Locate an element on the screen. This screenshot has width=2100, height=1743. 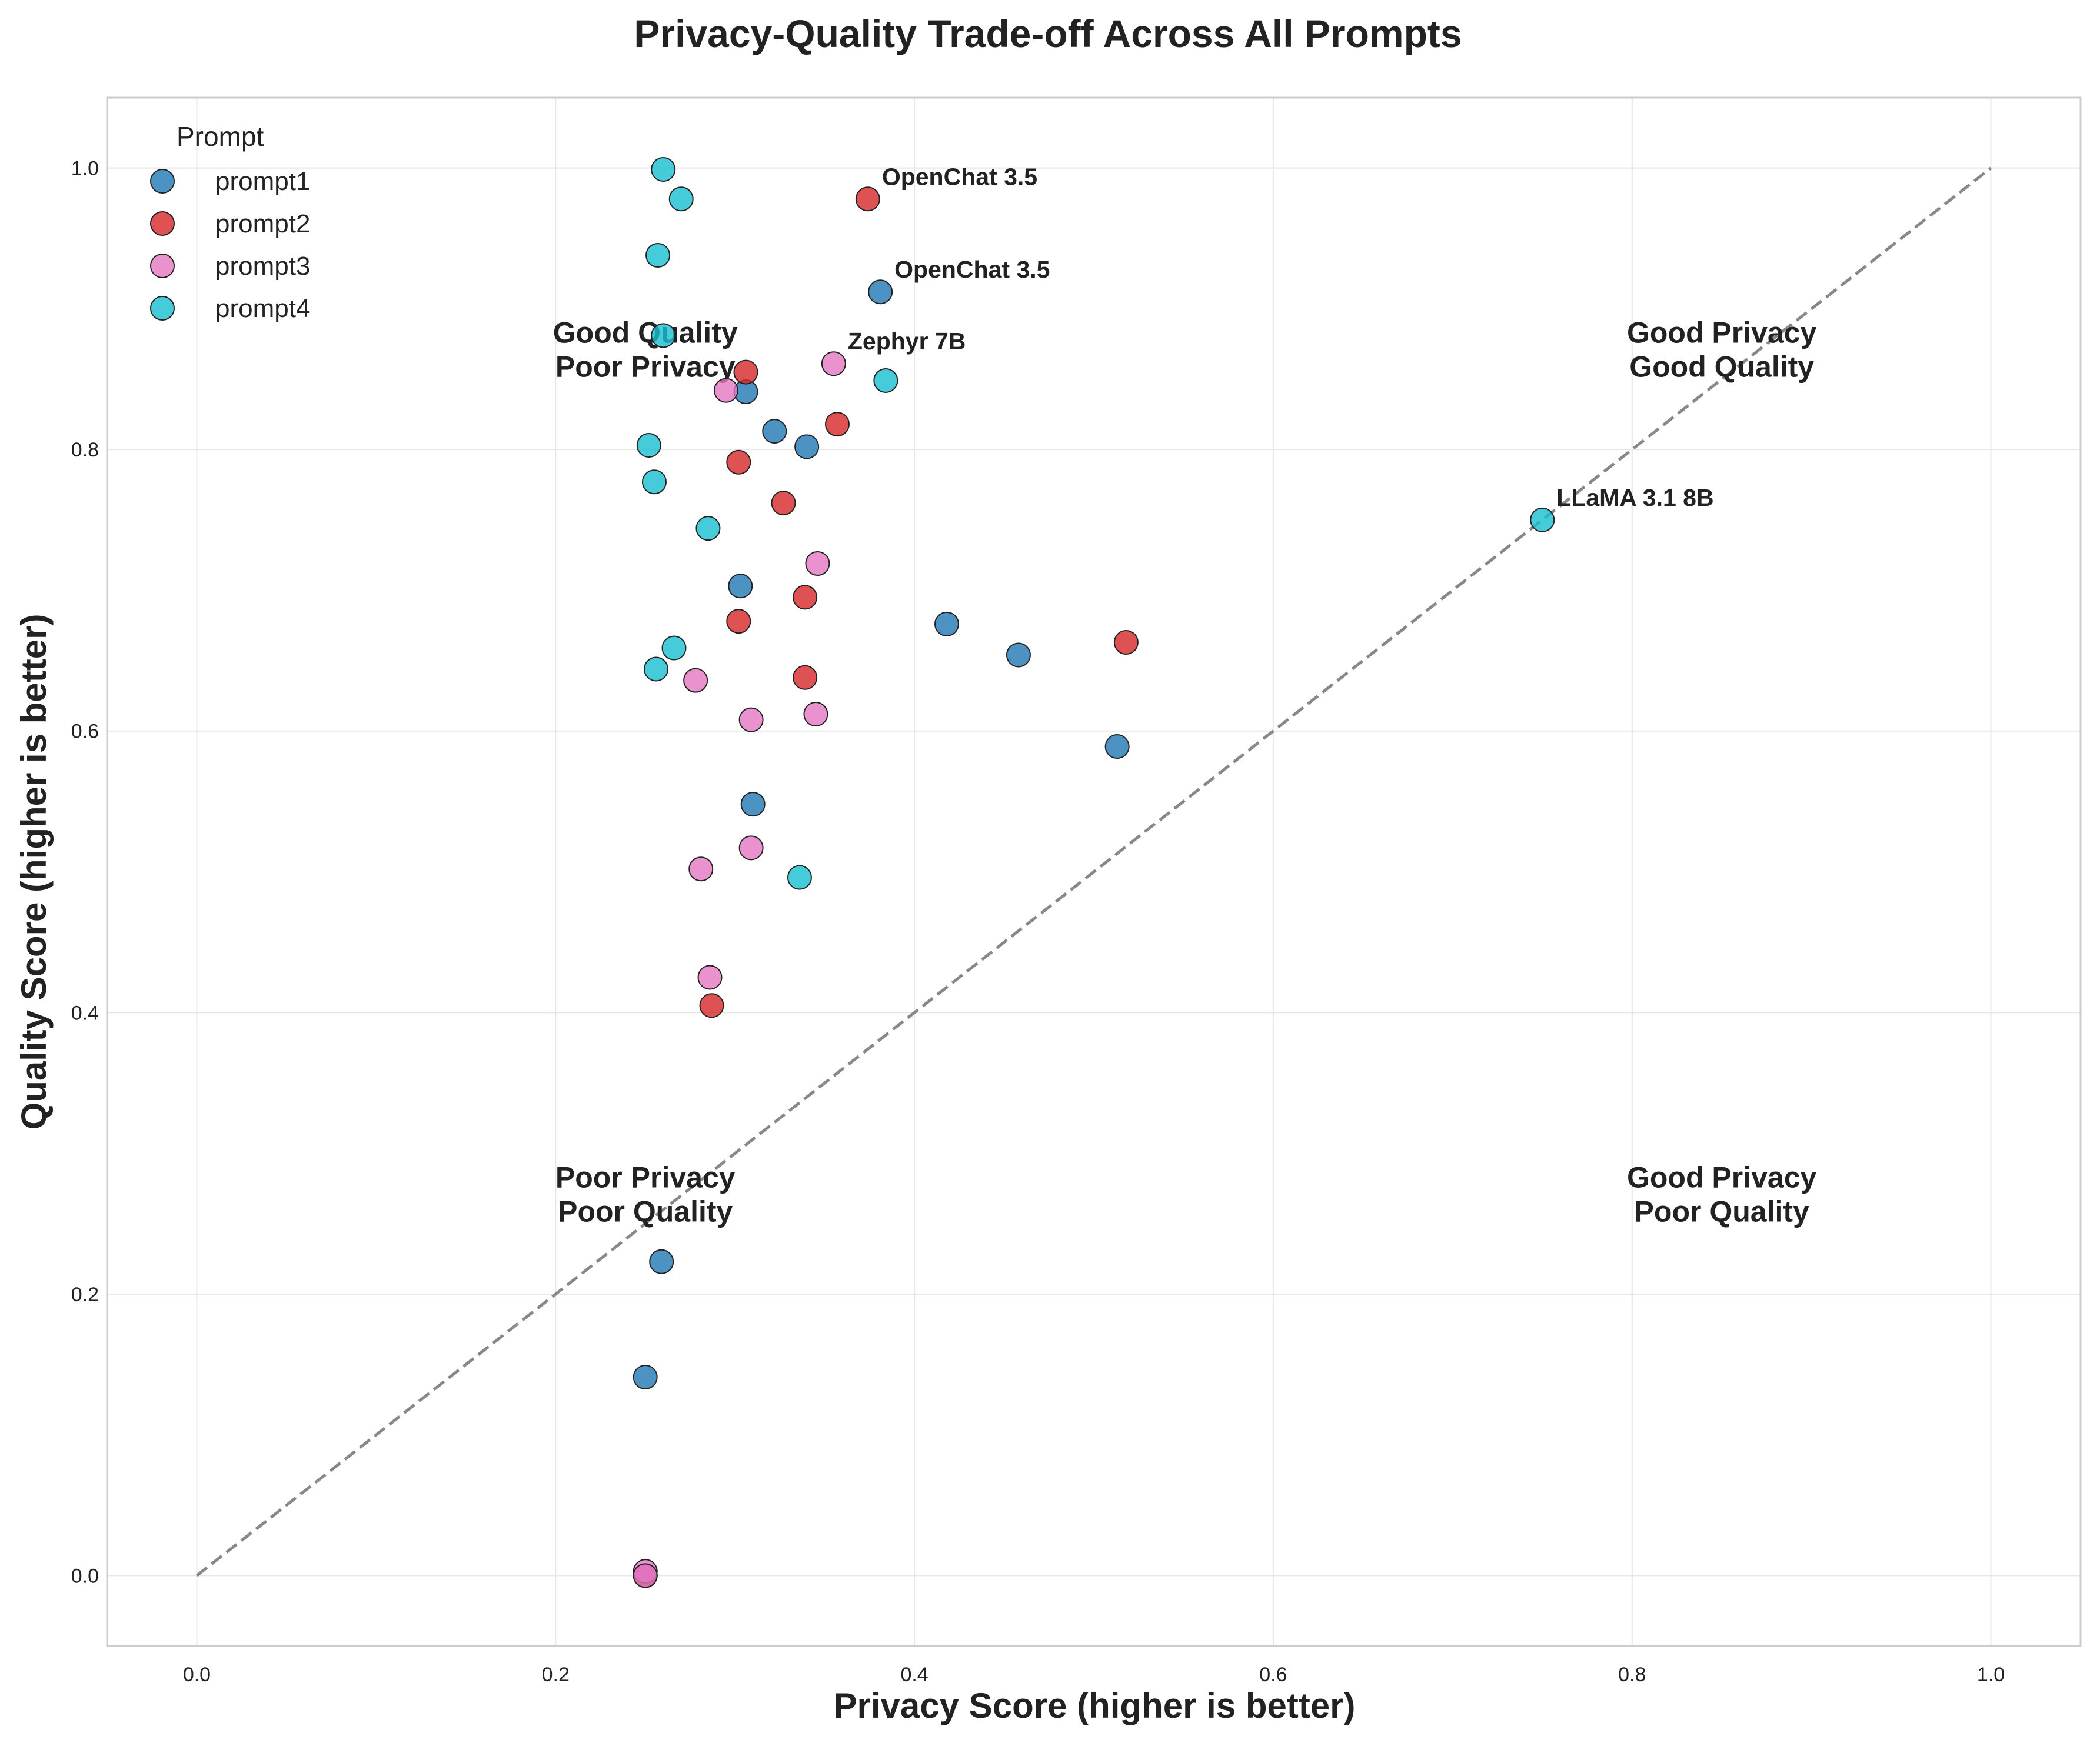
y-tick-label: 0.4 is located at coordinates (85, 1013).